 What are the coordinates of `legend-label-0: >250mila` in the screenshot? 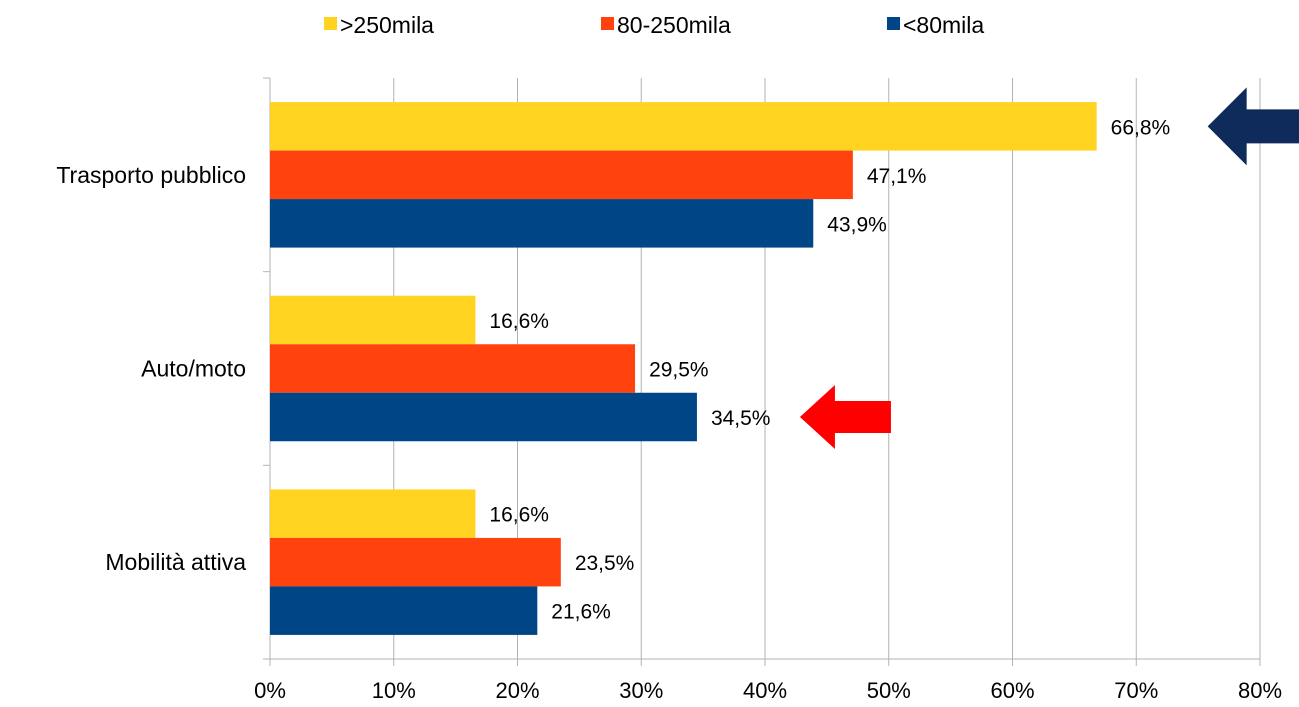 It's located at (387, 25).